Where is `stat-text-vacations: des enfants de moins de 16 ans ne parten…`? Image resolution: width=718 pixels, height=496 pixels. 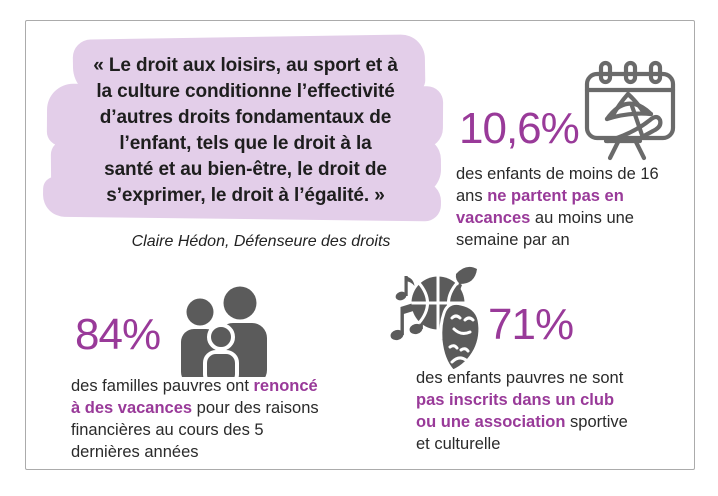
stat-text-vacations: des enfants de moins de 16 ans ne parten… is located at coordinates (557, 207).